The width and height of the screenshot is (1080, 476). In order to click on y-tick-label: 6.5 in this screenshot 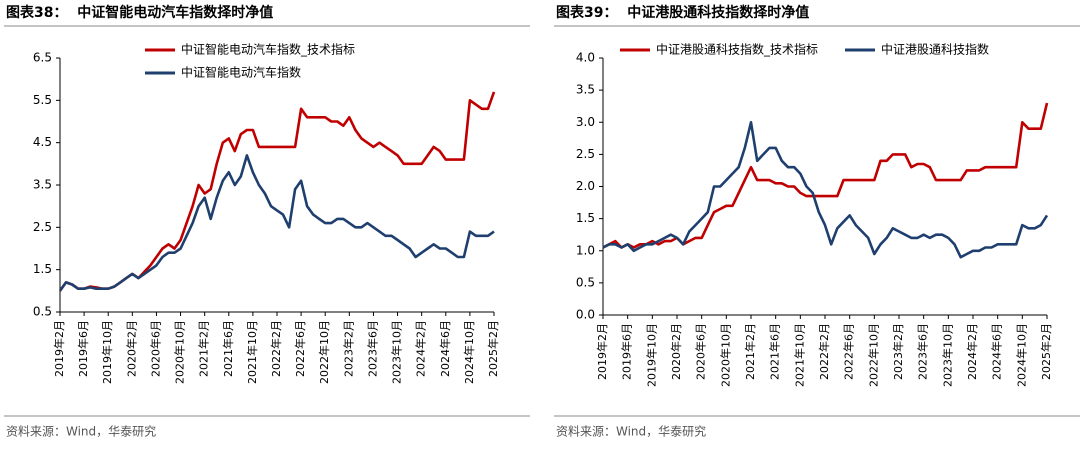, I will do `click(42, 58)`.